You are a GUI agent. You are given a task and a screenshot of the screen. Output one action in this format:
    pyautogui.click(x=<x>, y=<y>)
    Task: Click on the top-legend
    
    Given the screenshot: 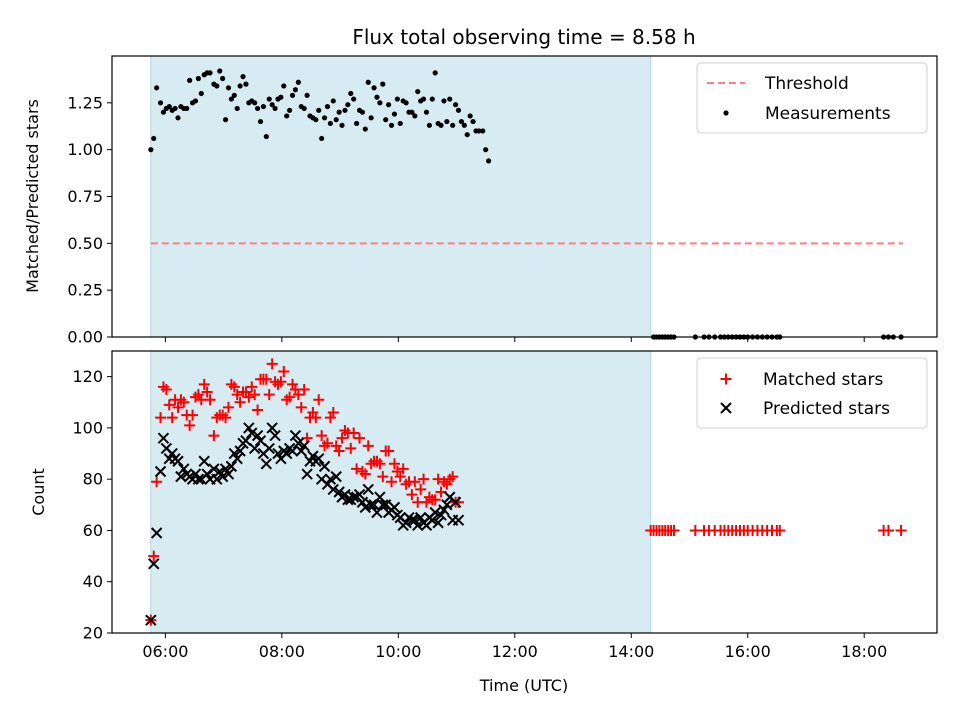 What is the action you would take?
    pyautogui.click(x=812, y=98)
    